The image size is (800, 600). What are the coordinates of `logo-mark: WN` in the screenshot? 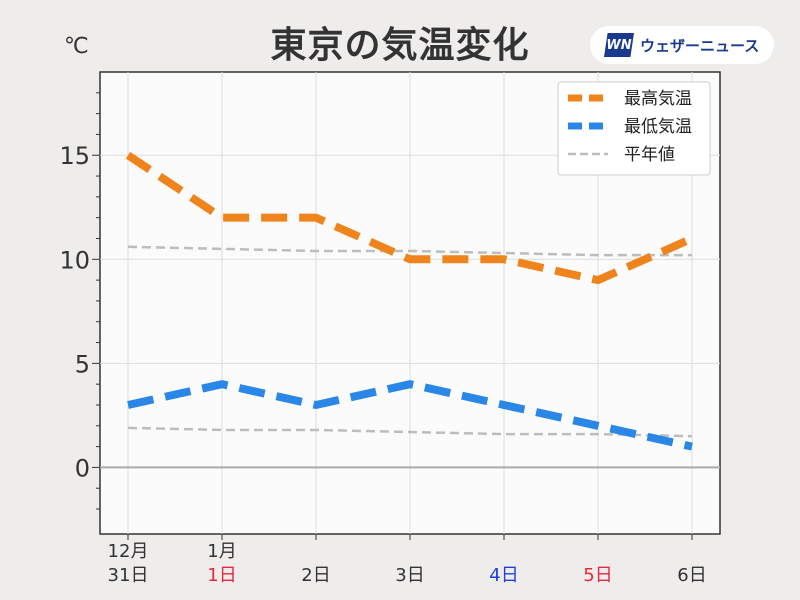 It's located at (619, 45).